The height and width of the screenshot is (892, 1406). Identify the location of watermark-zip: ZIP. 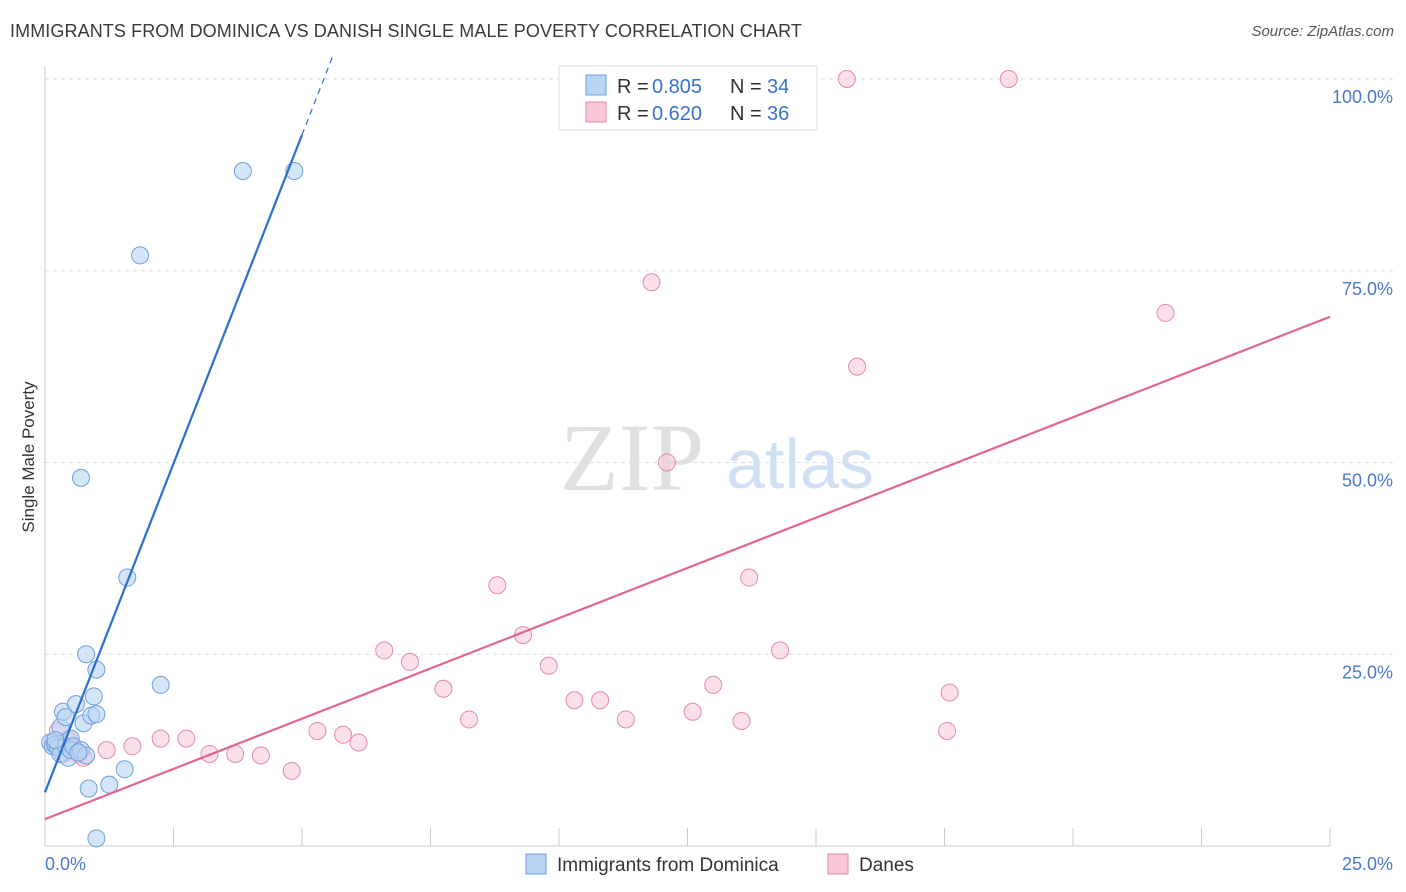
(632, 457).